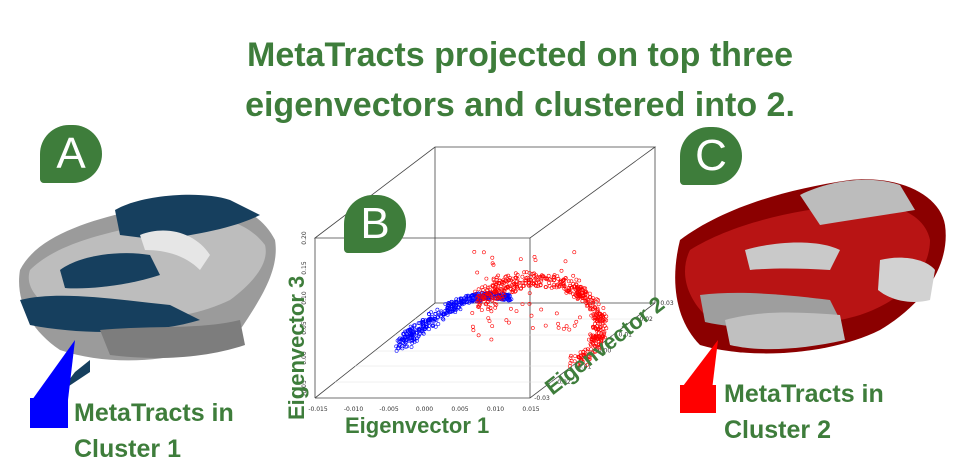 This screenshot has height=476, width=954. Describe the element at coordinates (417, 425) in the screenshot. I see `x-axis-label: Eigenvector 1` at that location.